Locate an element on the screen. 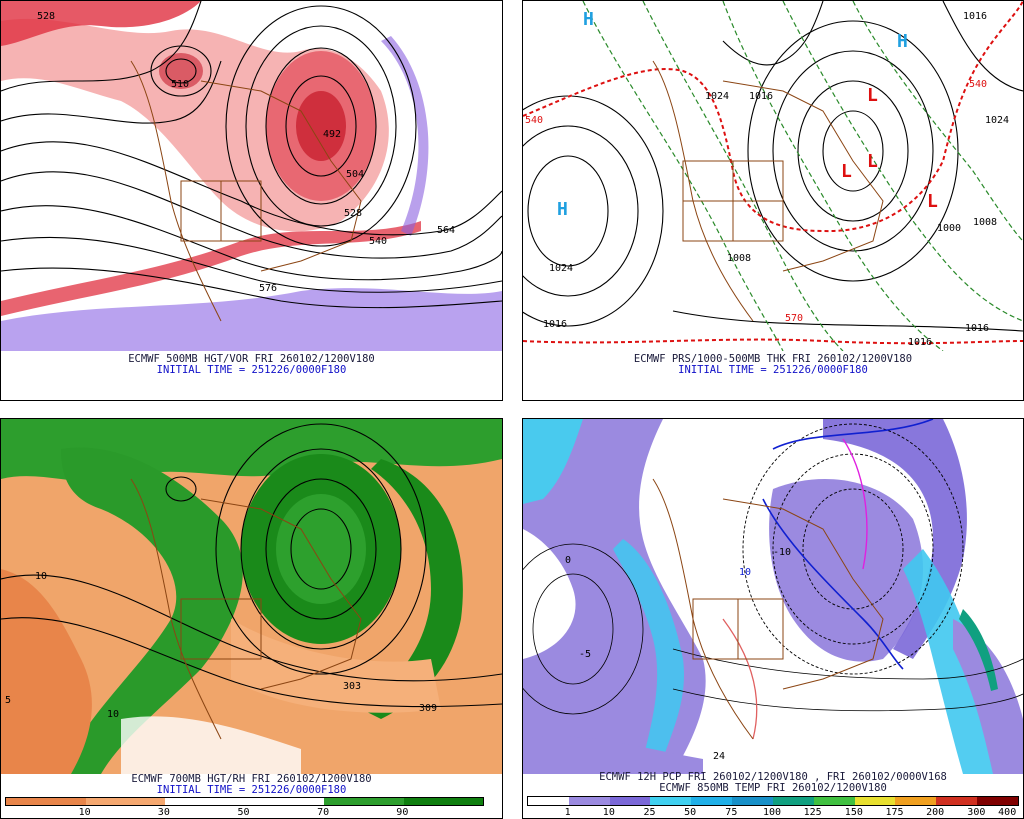 This screenshot has height=819, width=1024. rh-colorbar-tick: 90 is located at coordinates (402, 812).